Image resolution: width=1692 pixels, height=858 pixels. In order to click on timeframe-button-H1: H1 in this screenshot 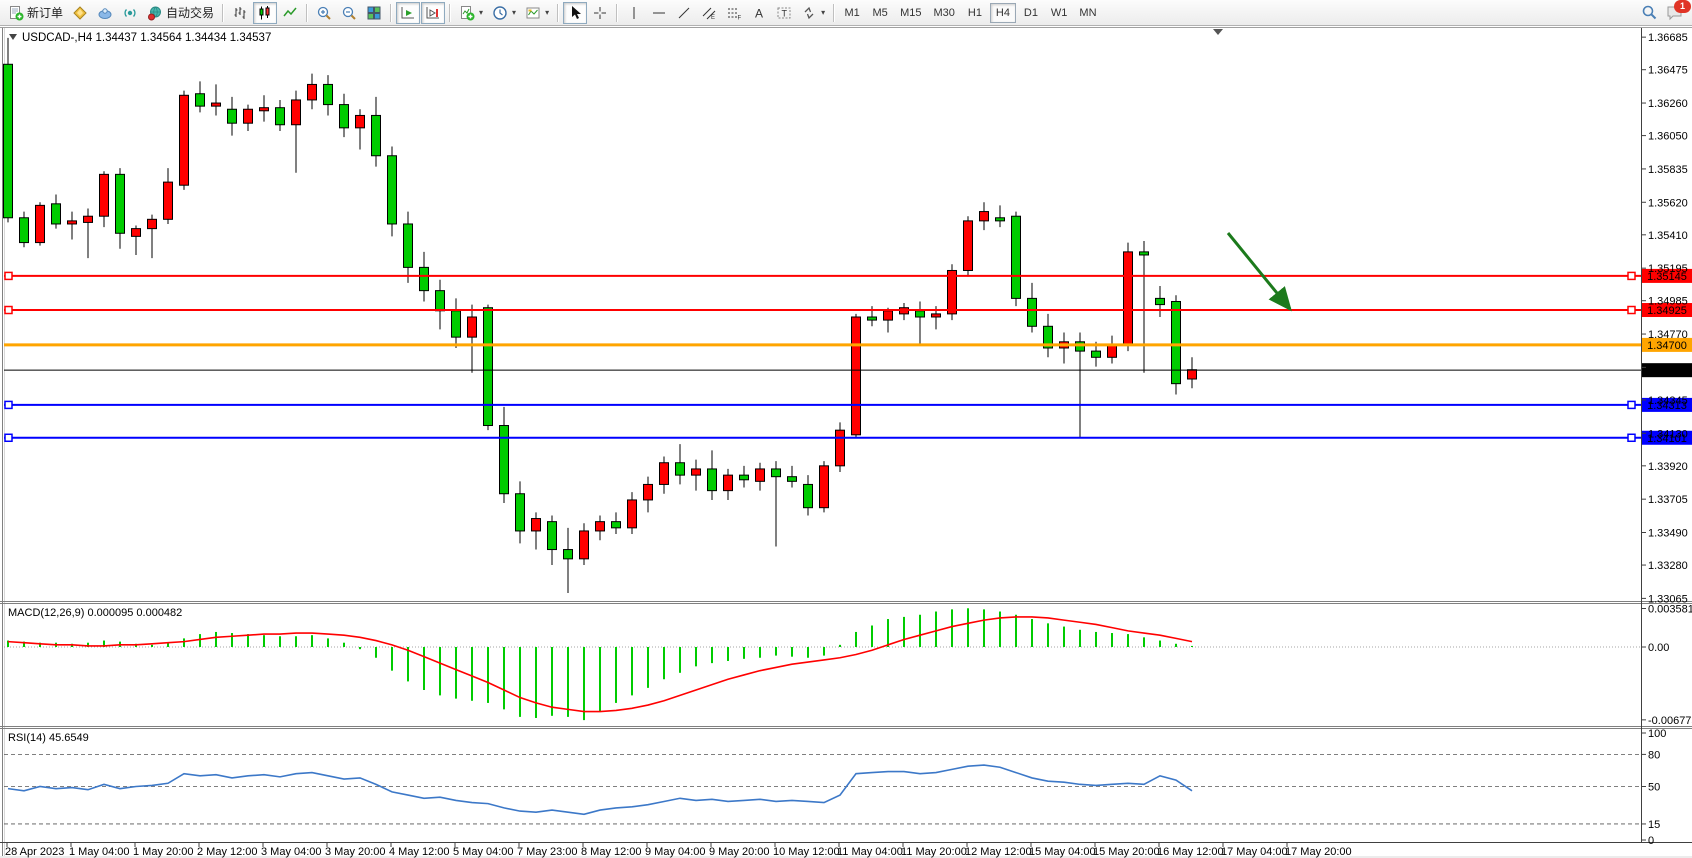, I will do `click(974, 12)`.